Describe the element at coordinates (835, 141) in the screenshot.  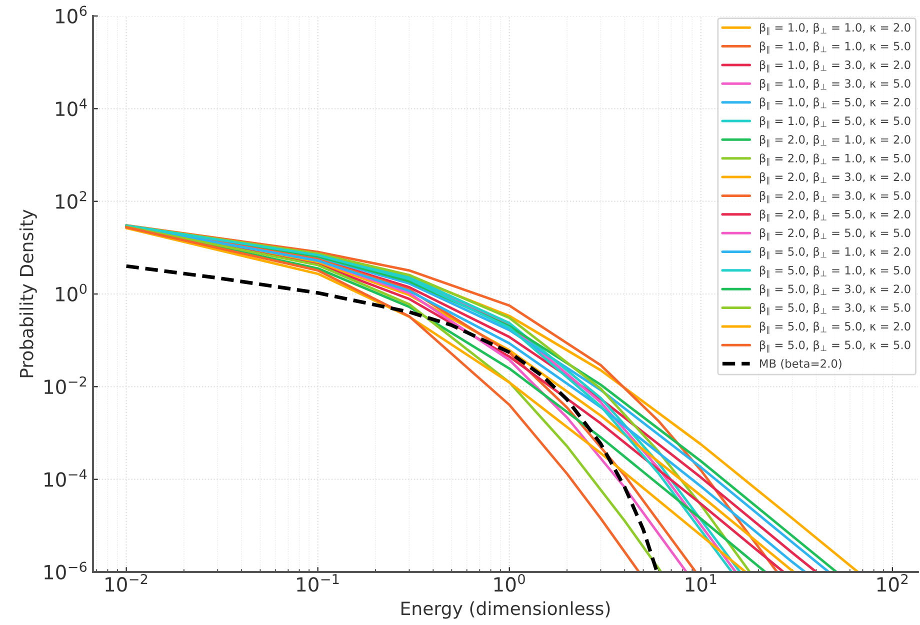
I see `legend-label: β$_{∥}$ = 2.0, β$_{⊥}$ = 1.0, κ = 2.0` at that location.